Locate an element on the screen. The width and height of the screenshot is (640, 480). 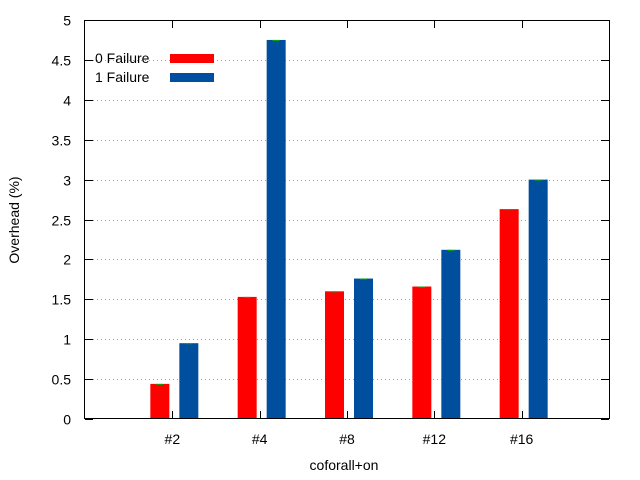
y-tick-label: 3.5 is located at coordinates (62, 141).